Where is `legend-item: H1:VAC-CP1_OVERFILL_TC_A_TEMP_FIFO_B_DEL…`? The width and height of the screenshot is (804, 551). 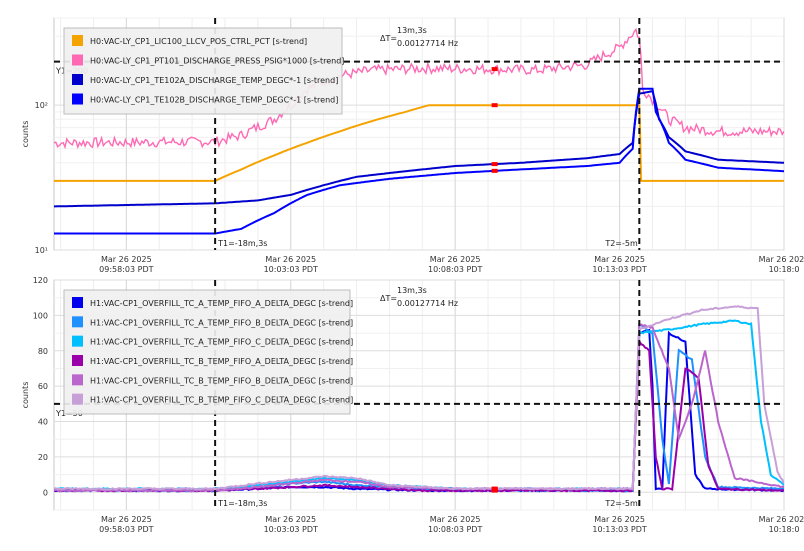 legend-item: H1:VAC-CP1_OVERFILL_TC_A_TEMP_FIFO_B_DEL… is located at coordinates (221, 322).